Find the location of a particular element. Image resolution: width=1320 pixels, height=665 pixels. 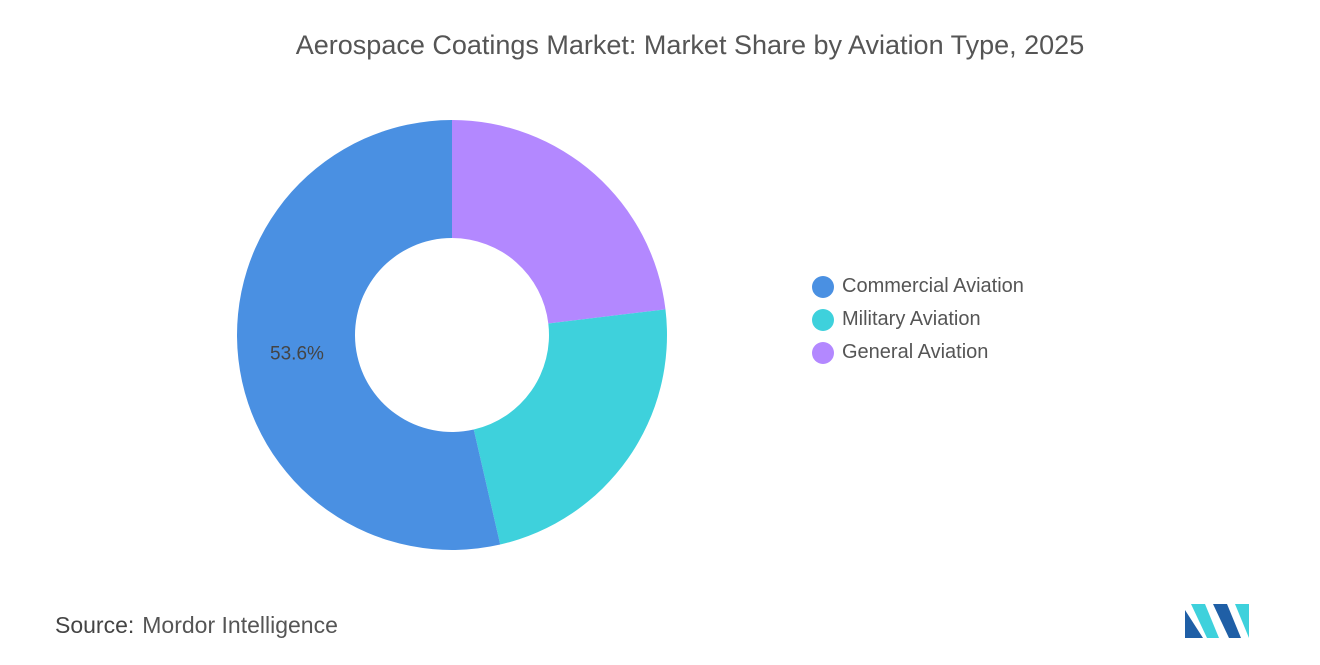

mordor-logo is located at coordinates (1217, 621).